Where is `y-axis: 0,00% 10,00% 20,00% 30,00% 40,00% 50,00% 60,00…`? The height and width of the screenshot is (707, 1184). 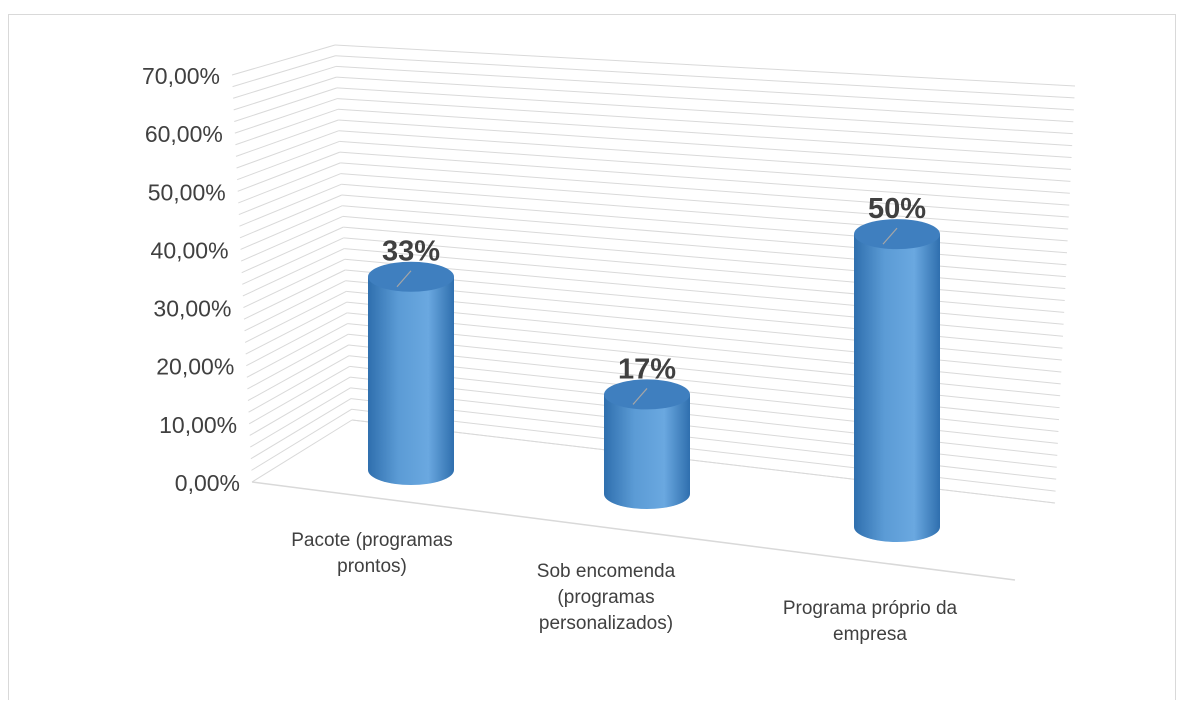
y-axis: 0,00% 10,00% 20,00% 30,00% 40,00% 50,00% 60,00… is located at coordinates (191, 279).